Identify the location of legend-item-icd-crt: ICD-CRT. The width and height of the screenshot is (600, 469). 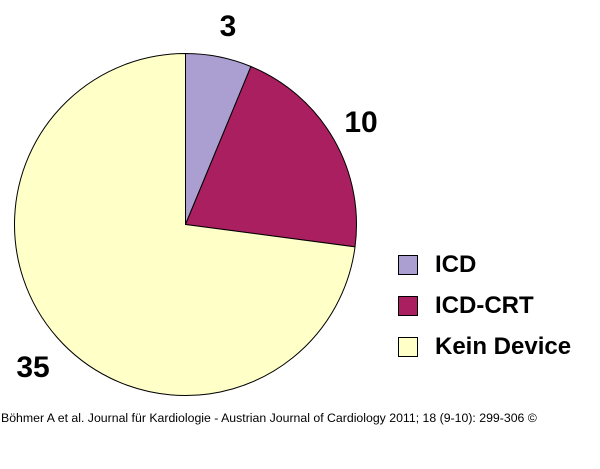
(484, 305).